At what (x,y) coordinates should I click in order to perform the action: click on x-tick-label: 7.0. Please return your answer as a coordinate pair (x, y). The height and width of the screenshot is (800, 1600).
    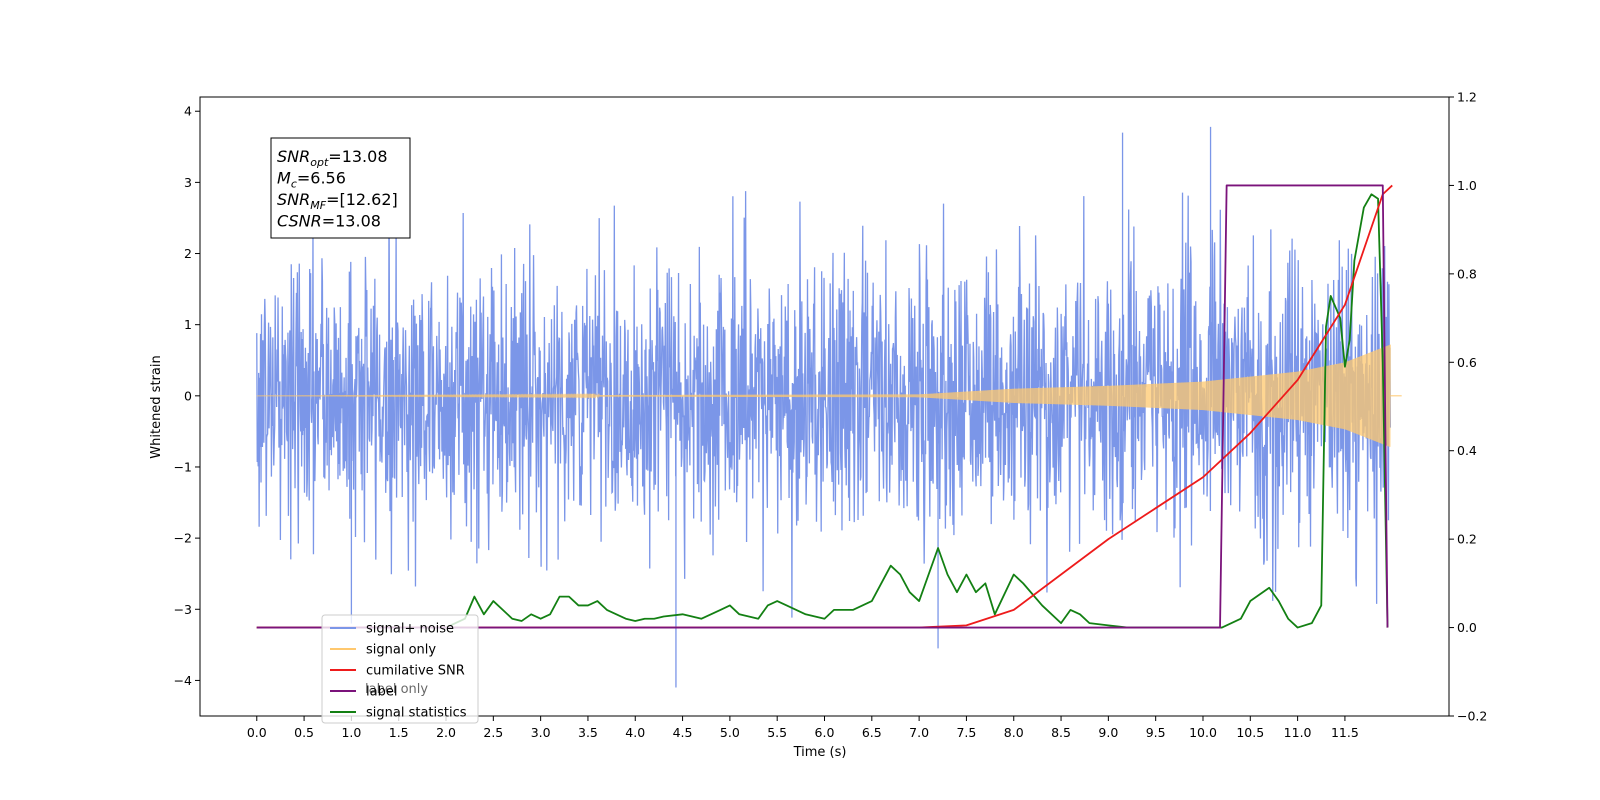
    Looking at the image, I should click on (919, 732).